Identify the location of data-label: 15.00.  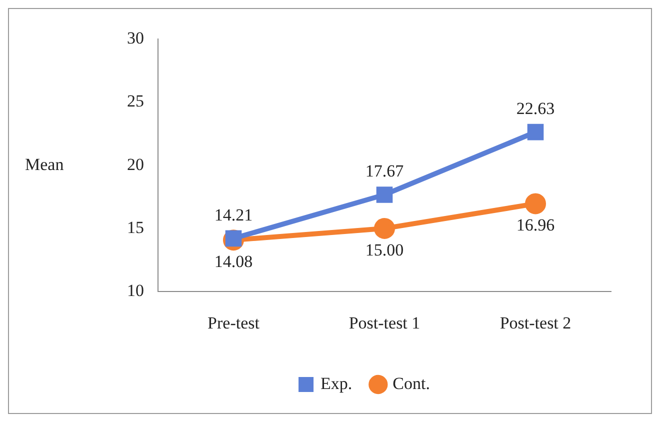
(384, 250).